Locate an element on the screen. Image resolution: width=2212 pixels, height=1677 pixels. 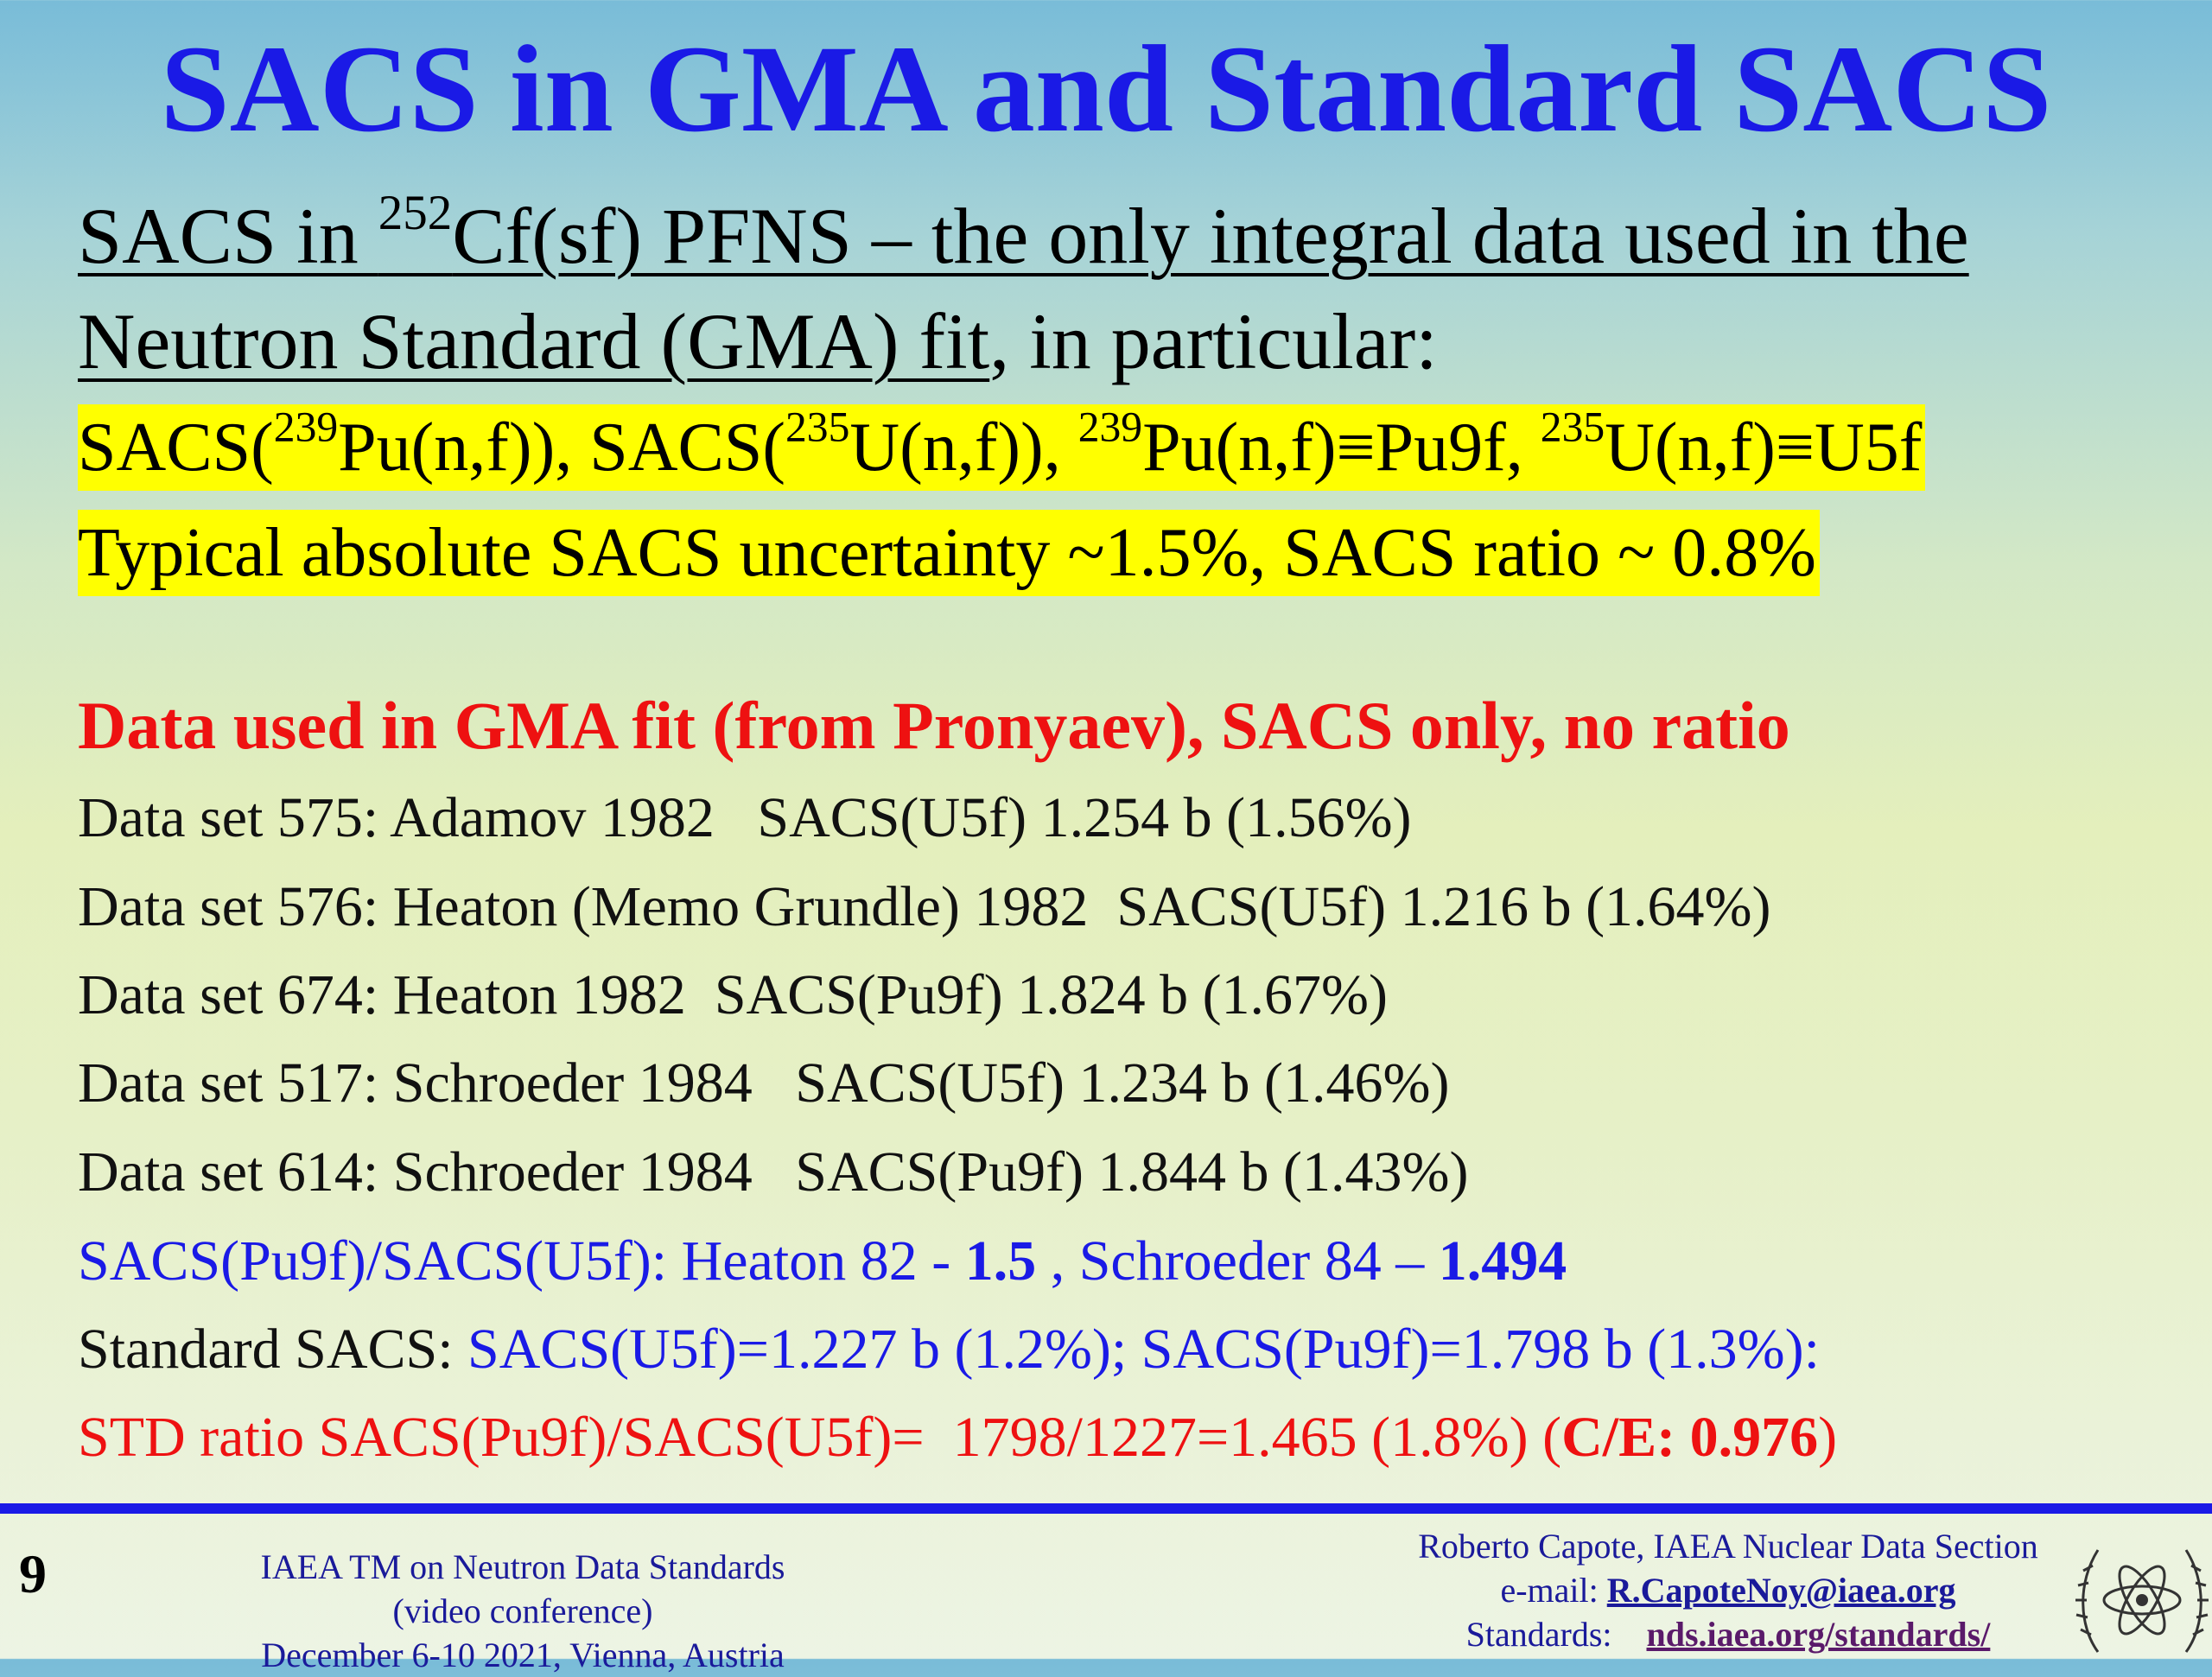
intro-part3: , in particular: is located at coordinates (1213, 341).